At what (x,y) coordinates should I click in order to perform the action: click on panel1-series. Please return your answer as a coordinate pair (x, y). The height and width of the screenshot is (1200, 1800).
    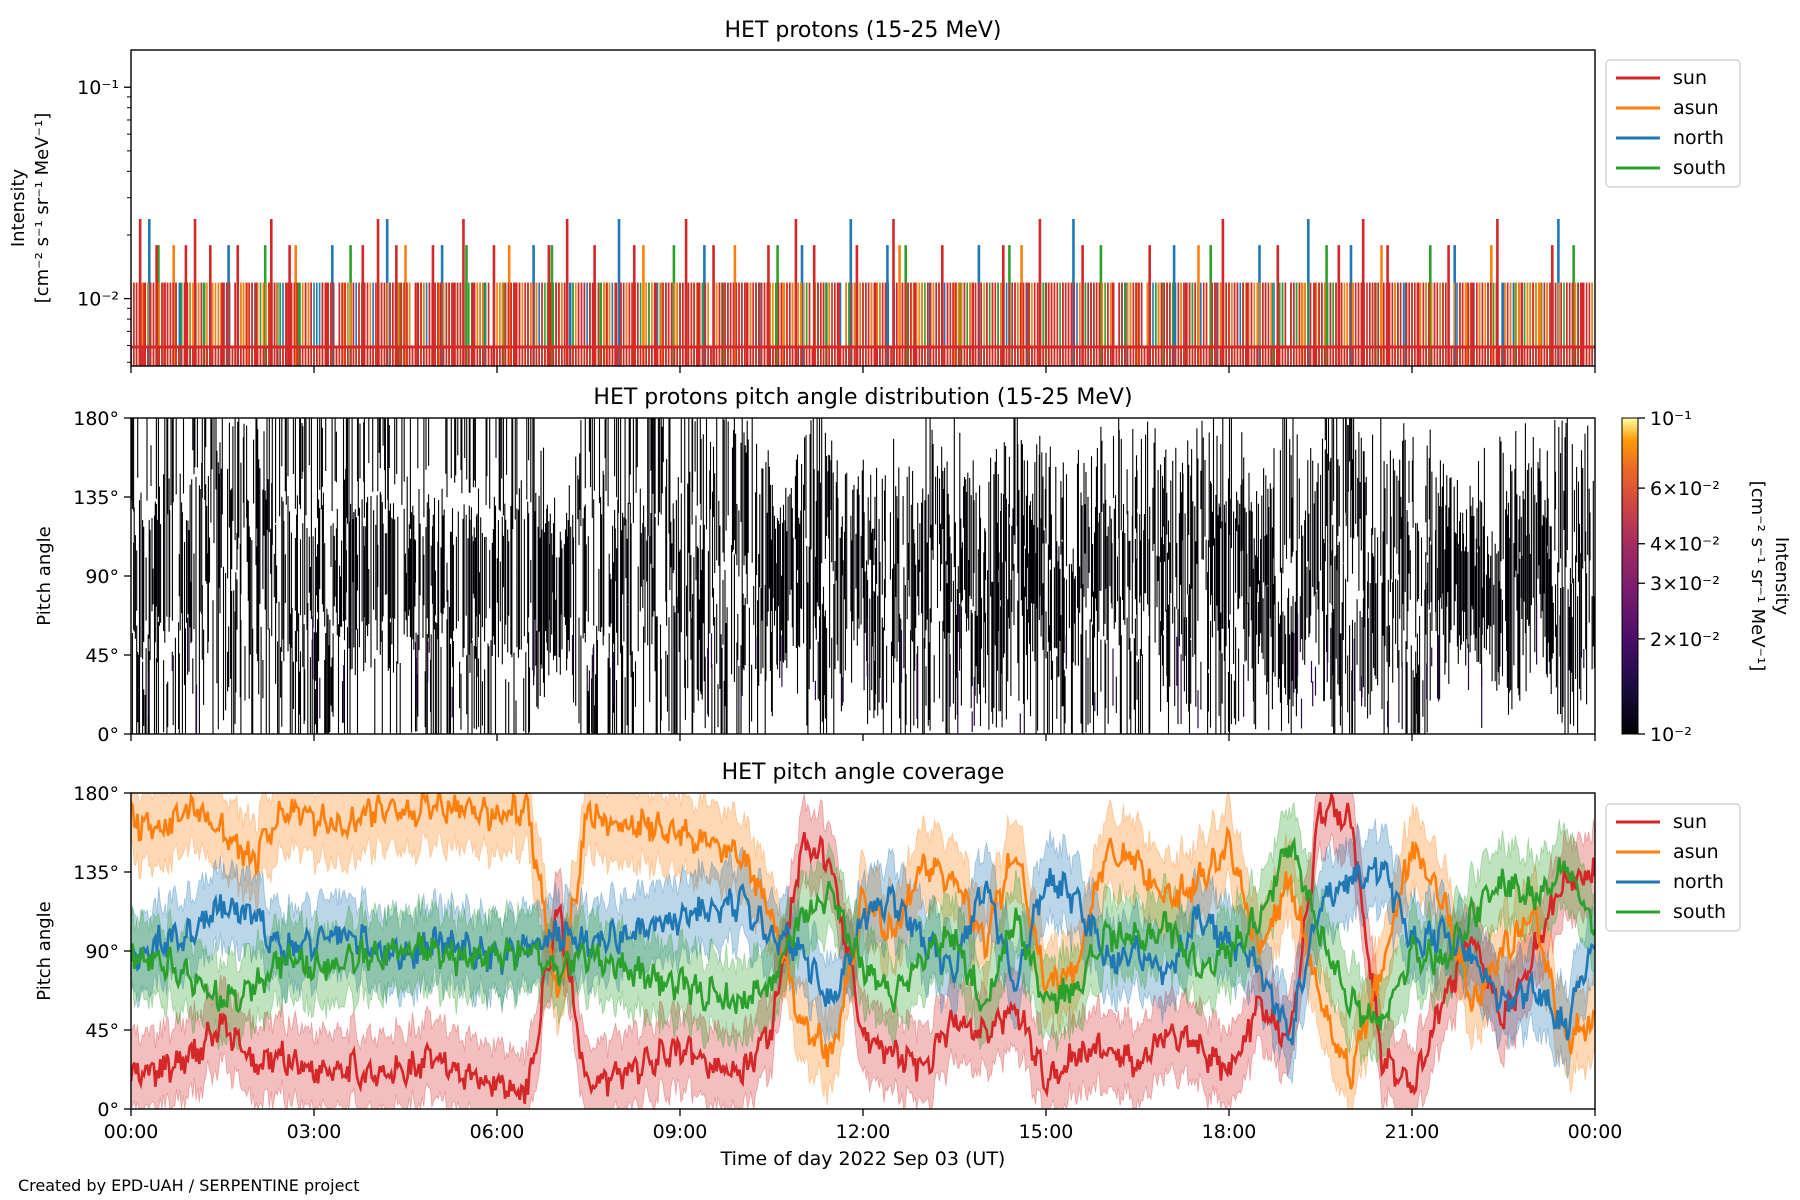
    Looking at the image, I should click on (863, 292).